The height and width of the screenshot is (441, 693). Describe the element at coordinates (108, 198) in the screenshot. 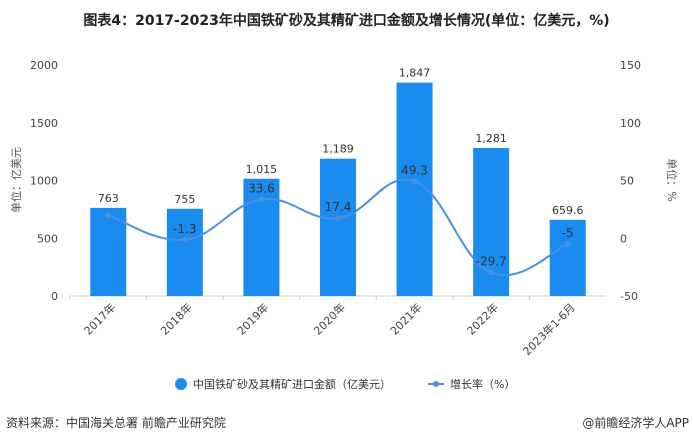

I see `bar-label: 763` at that location.